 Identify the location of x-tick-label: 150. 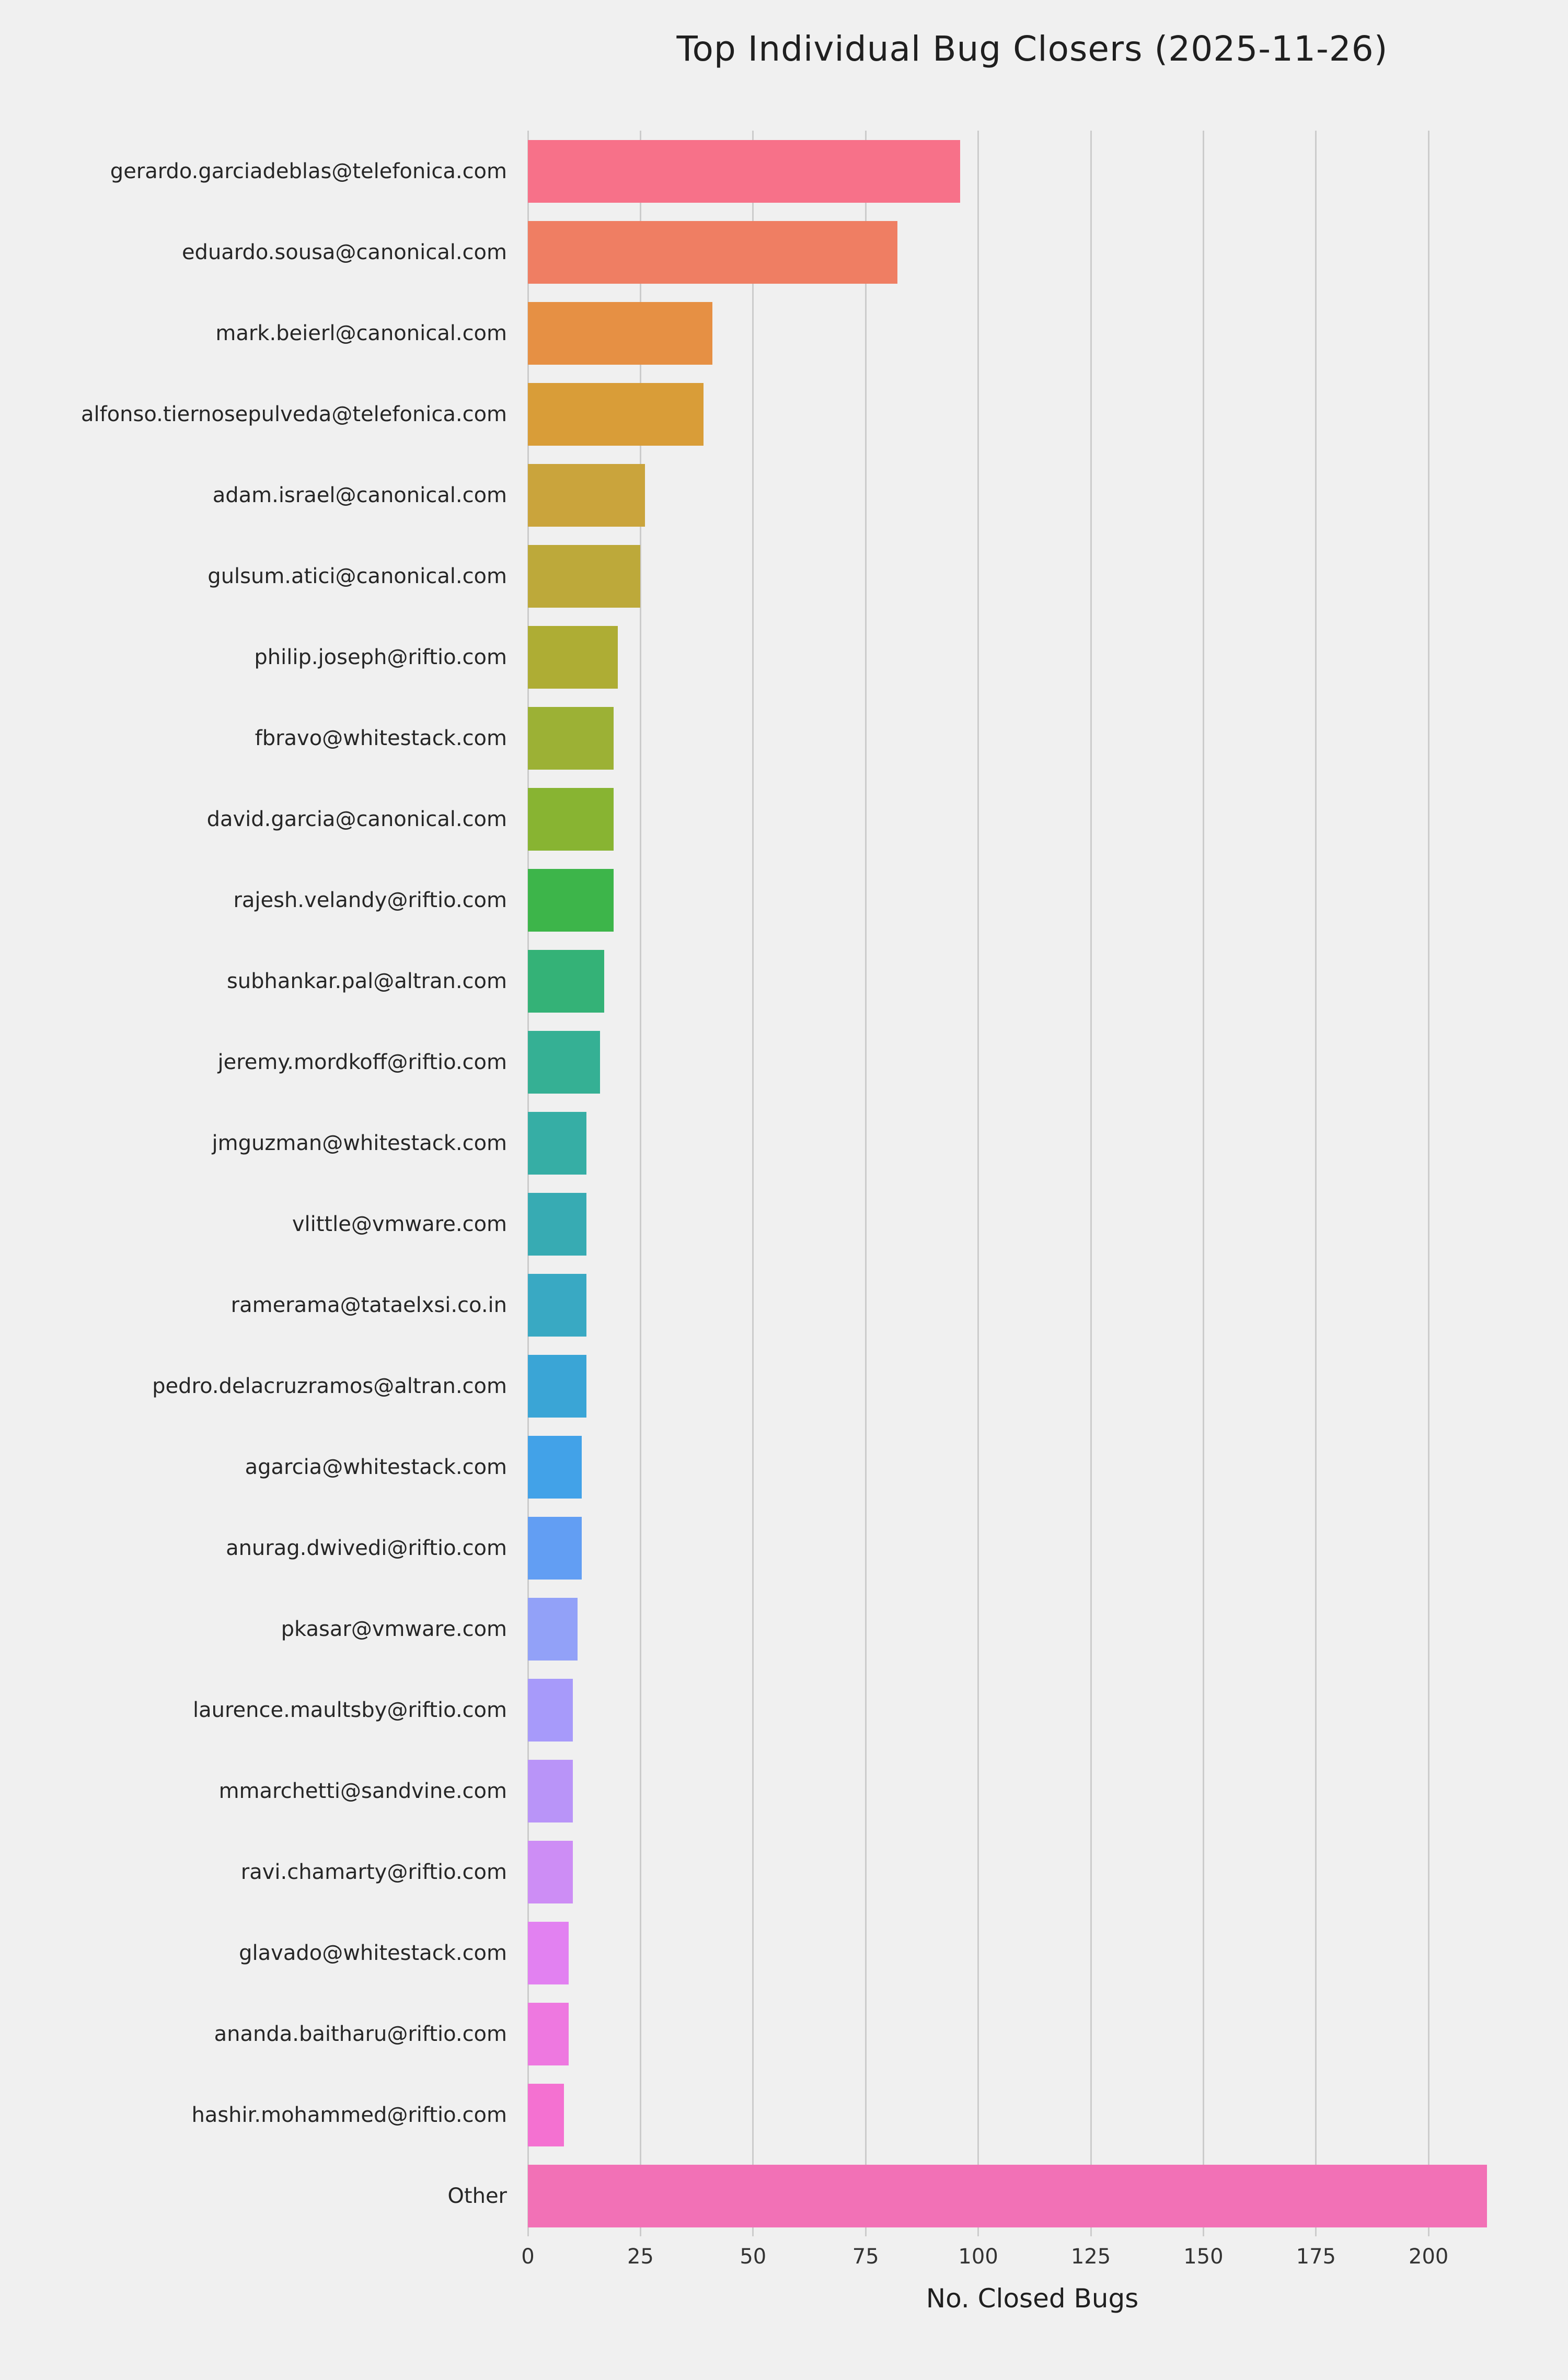
(1203, 2257).